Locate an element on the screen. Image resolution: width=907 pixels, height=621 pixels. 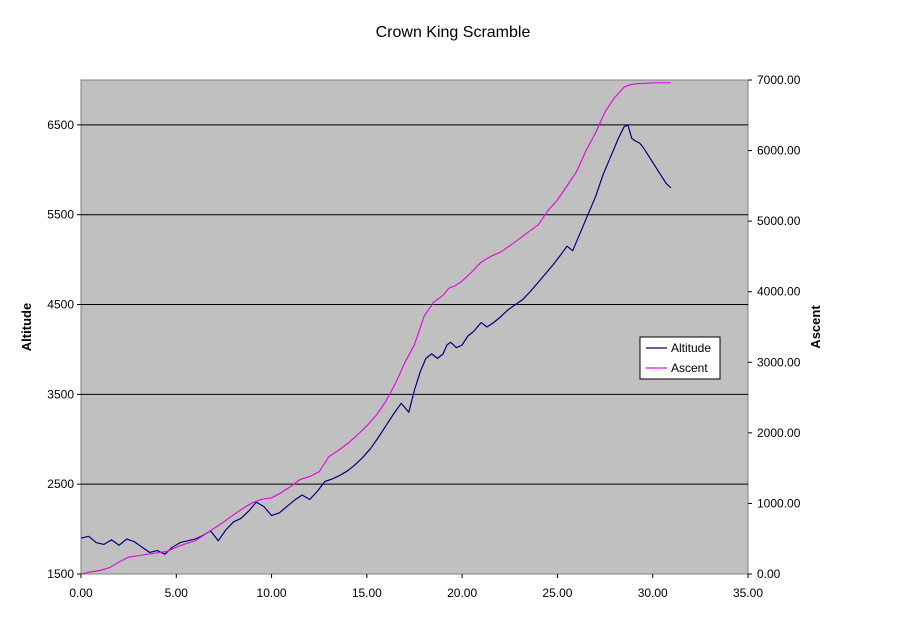
x-tick-label: 35.00 is located at coordinates (748, 593).